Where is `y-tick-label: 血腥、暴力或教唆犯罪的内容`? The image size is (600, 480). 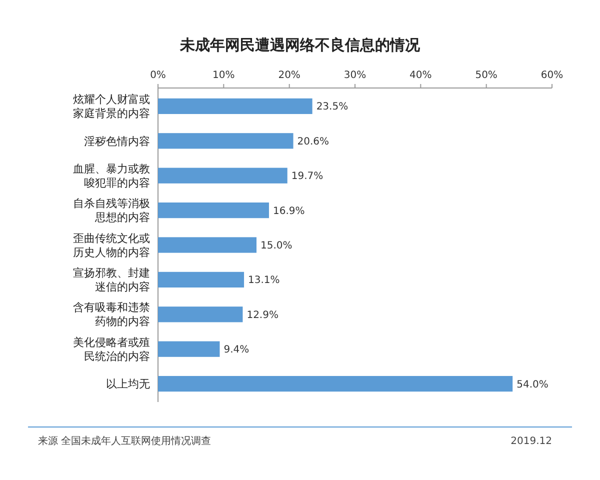 y-tick-label: 血腥、暴力或教唆犯罪的内容 is located at coordinates (111, 176).